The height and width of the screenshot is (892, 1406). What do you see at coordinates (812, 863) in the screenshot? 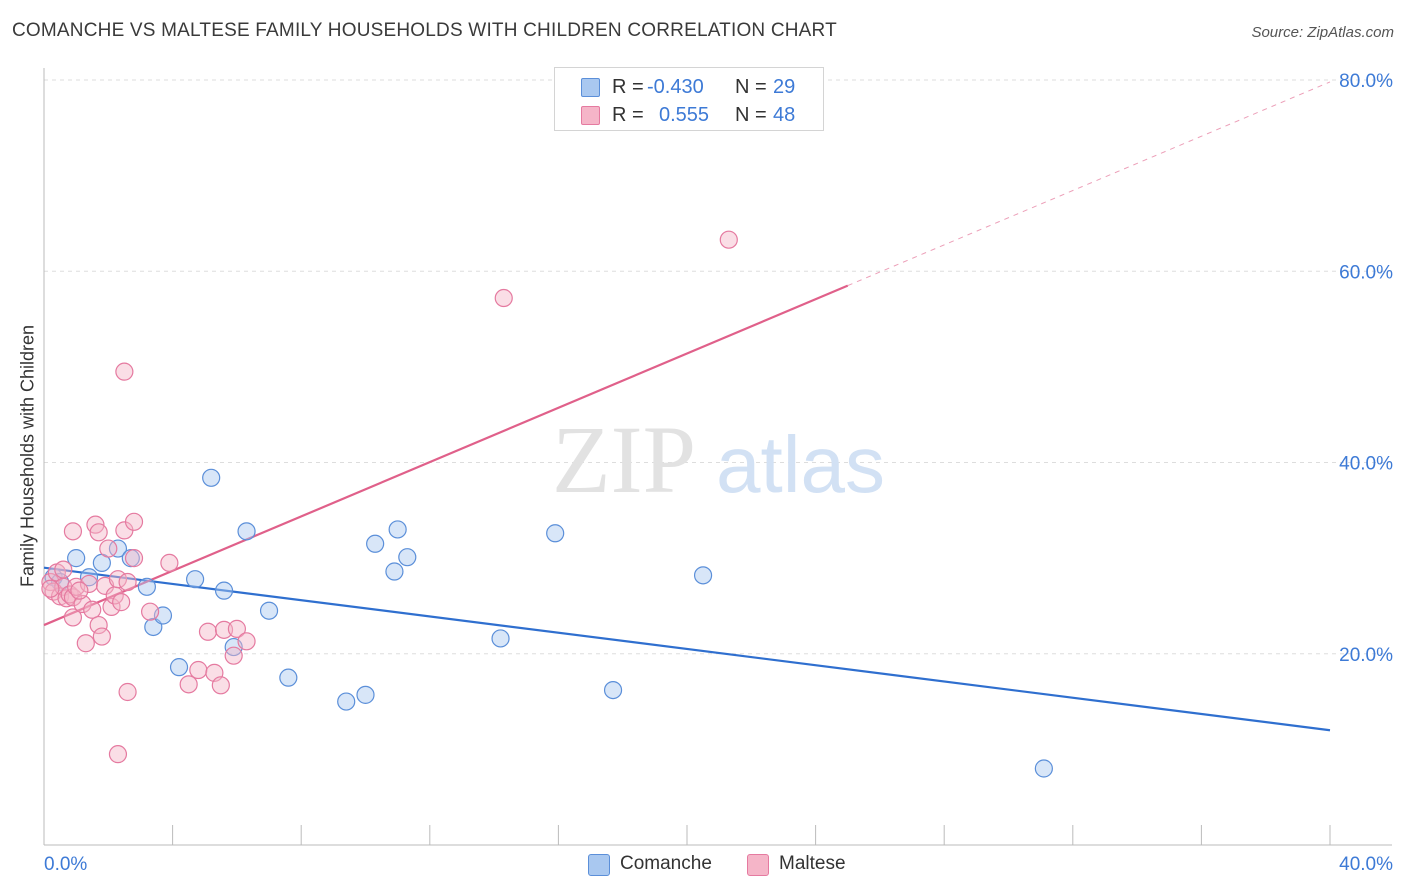
I see `legend-label-maltese: Maltese` at bounding box center [812, 863].